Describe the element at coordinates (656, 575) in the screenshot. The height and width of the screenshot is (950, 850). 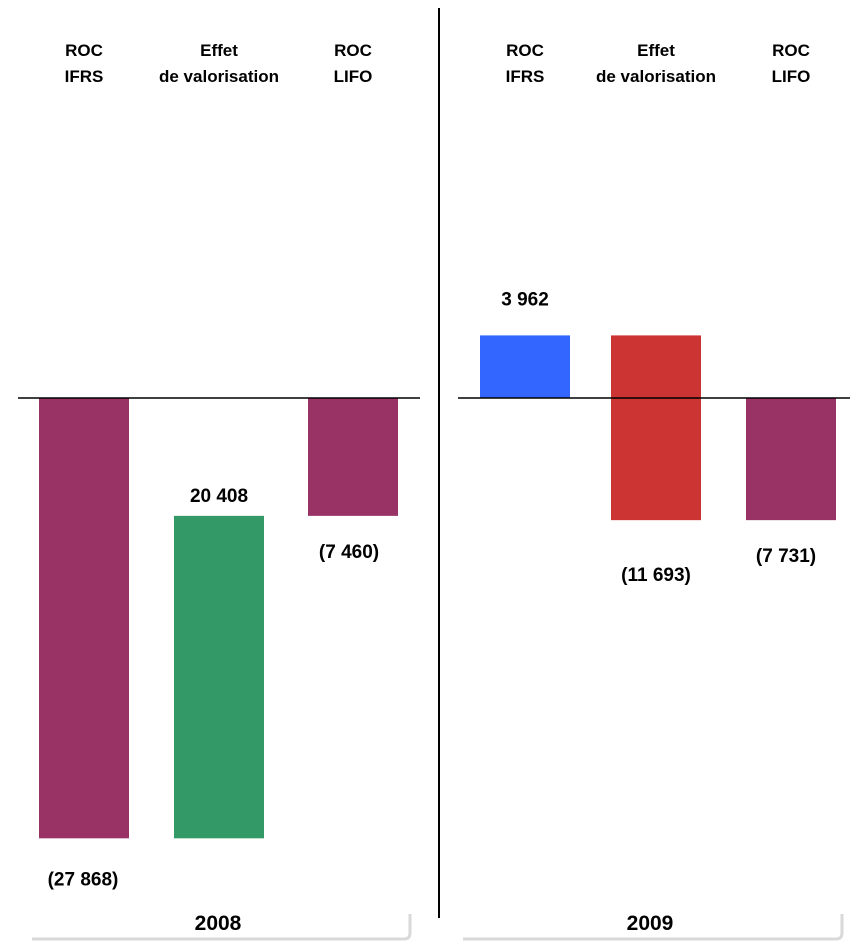
I see `data-label: (11 693)` at that location.